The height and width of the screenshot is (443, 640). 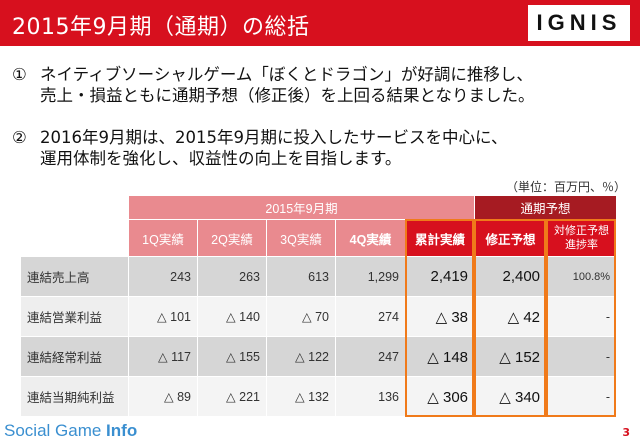 What do you see at coordinates (440, 316) in the screenshot?
I see `cell-value: △ 38` at bounding box center [440, 316].